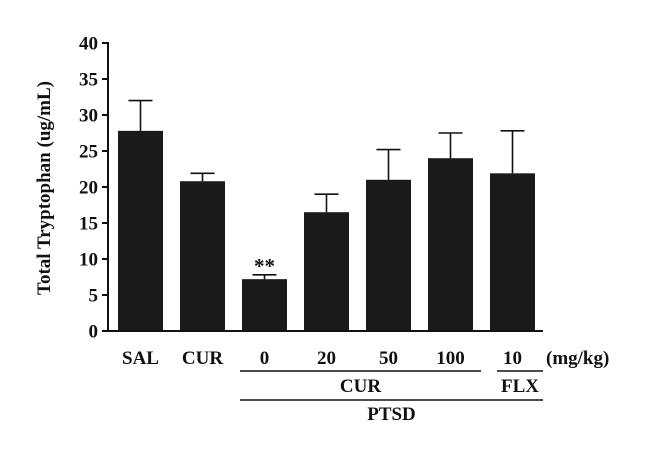 This screenshot has height=452, width=660. What do you see at coordinates (577, 358) in the screenshot?
I see `unit-label: (mg/kg)` at bounding box center [577, 358].